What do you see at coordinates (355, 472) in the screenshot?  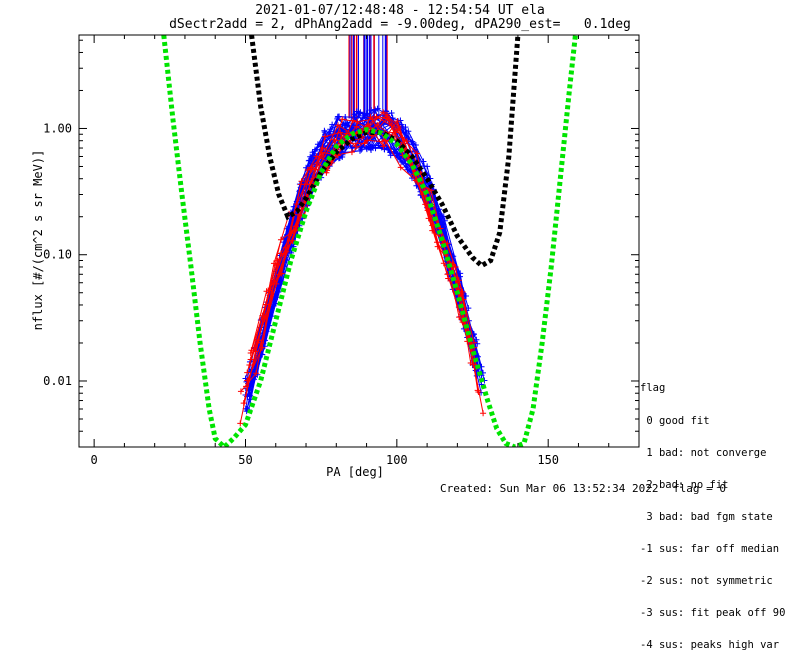 I see `x-axis-label: PA [deg]` at bounding box center [355, 472].